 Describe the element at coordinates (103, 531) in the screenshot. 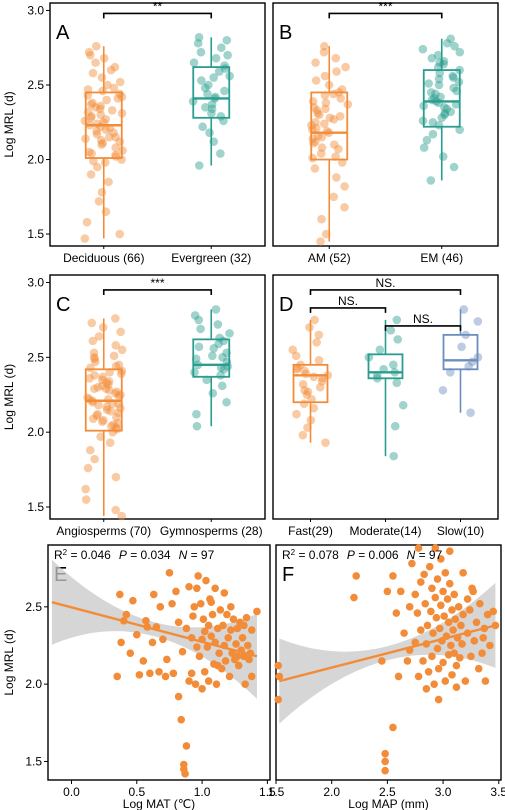

I see `category-label: Angiosperms (70)` at that location.